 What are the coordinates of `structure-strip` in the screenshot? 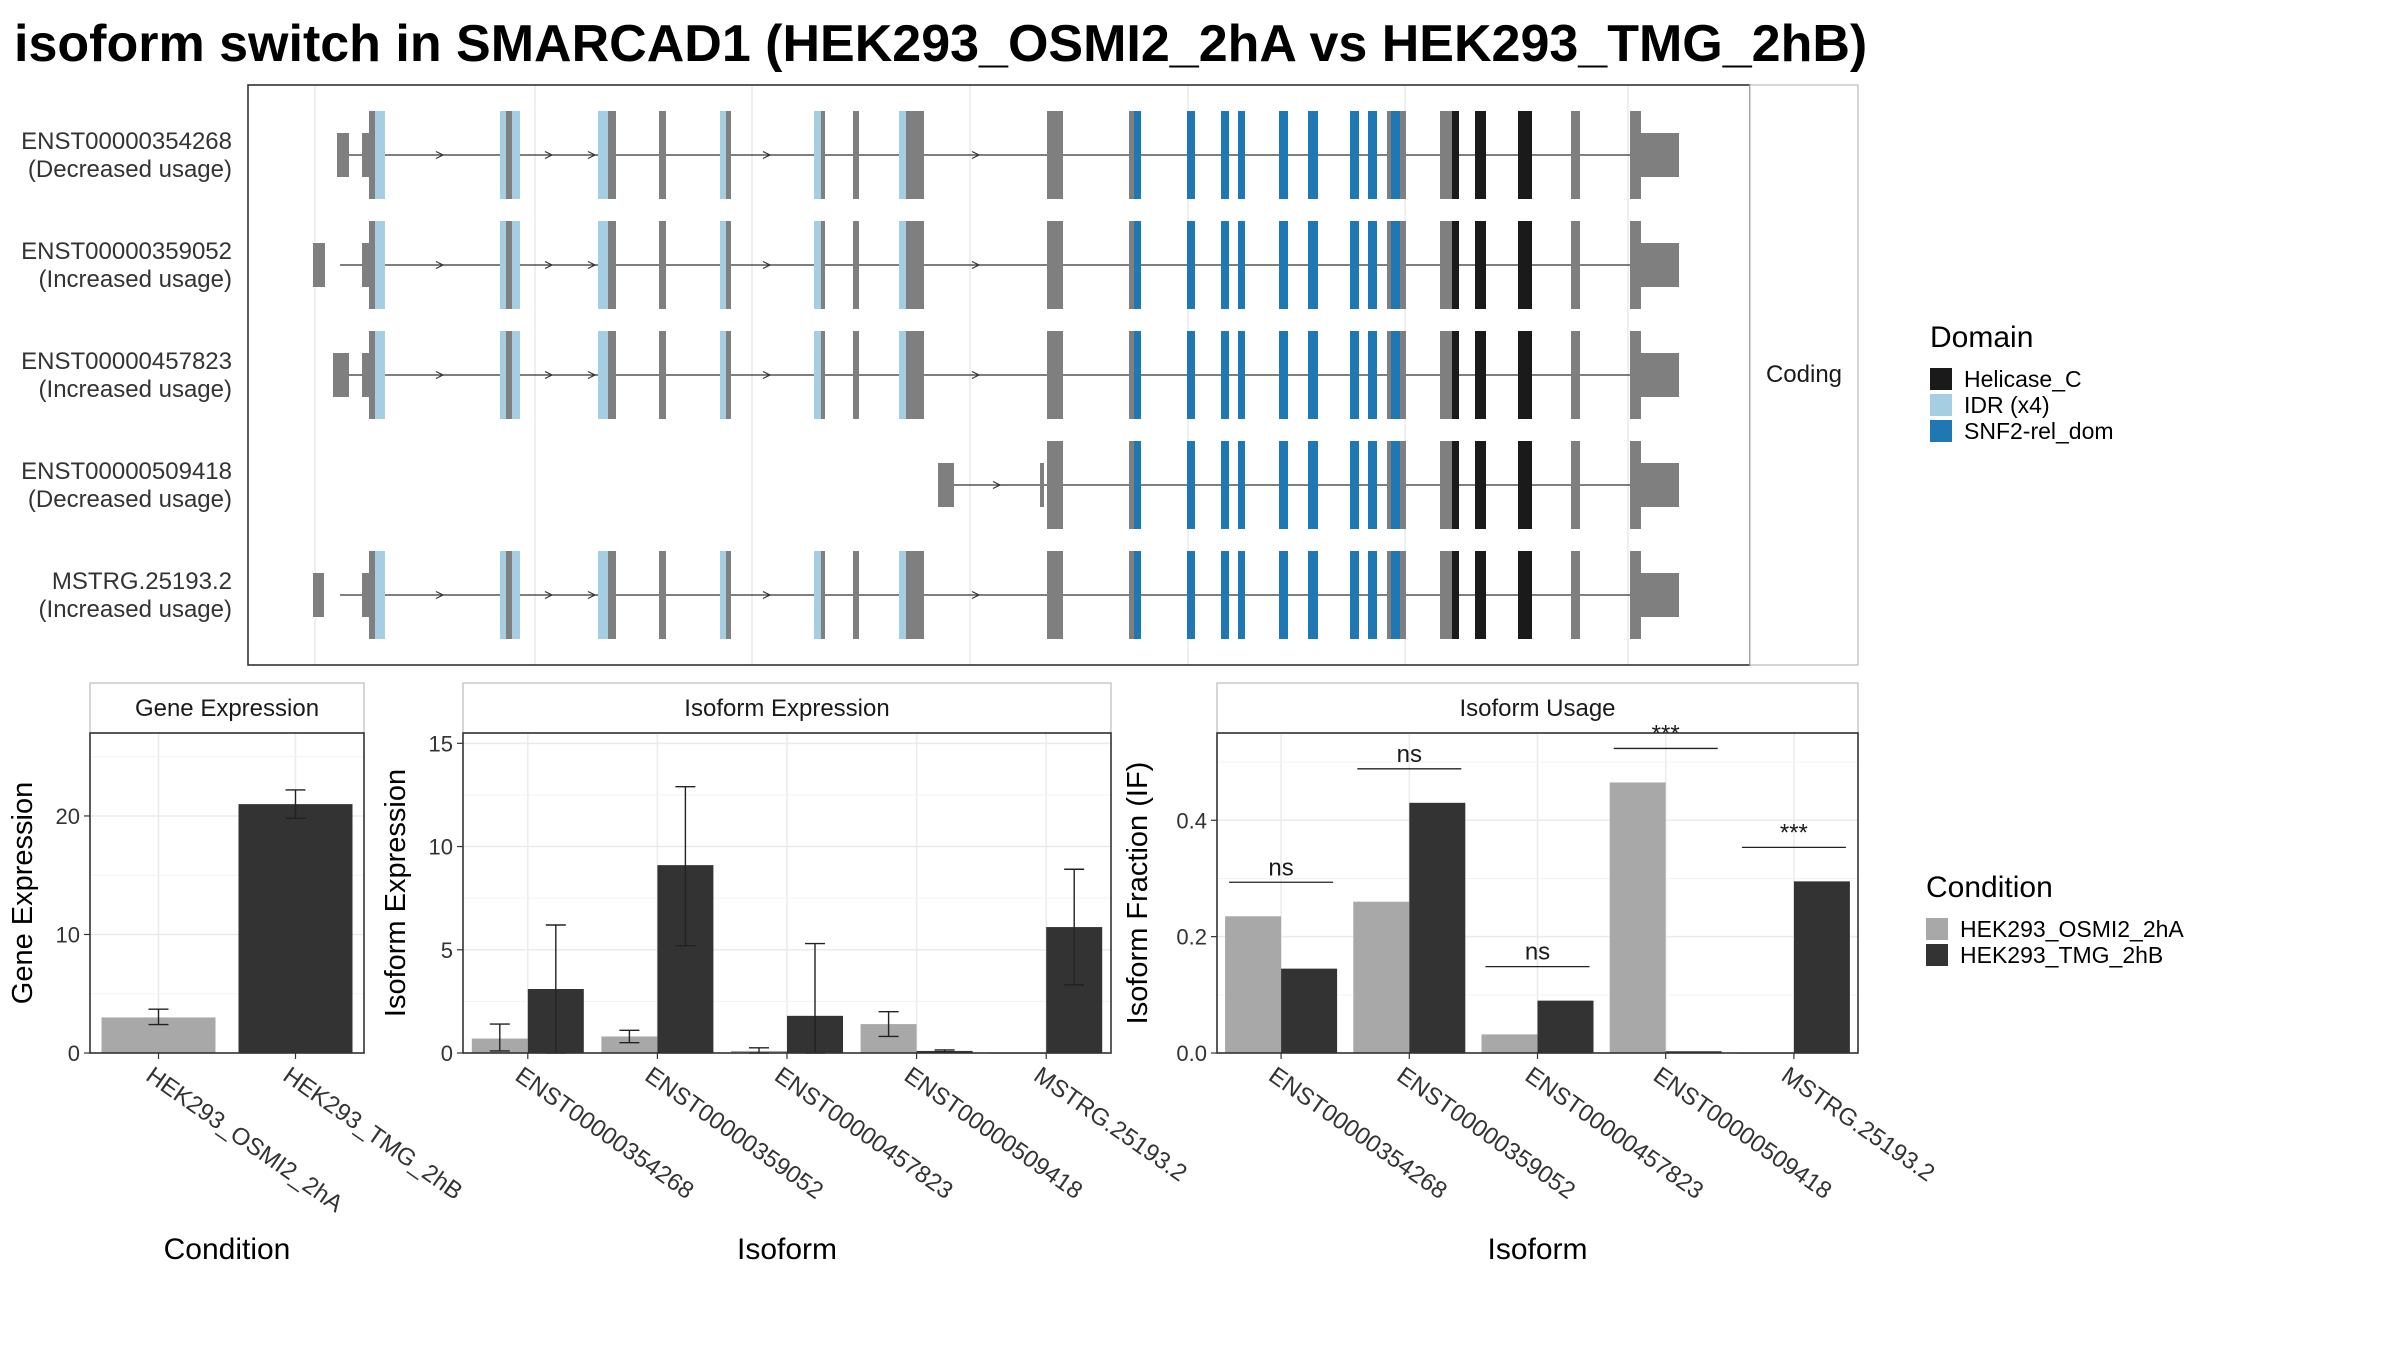 It's located at (1804, 375).